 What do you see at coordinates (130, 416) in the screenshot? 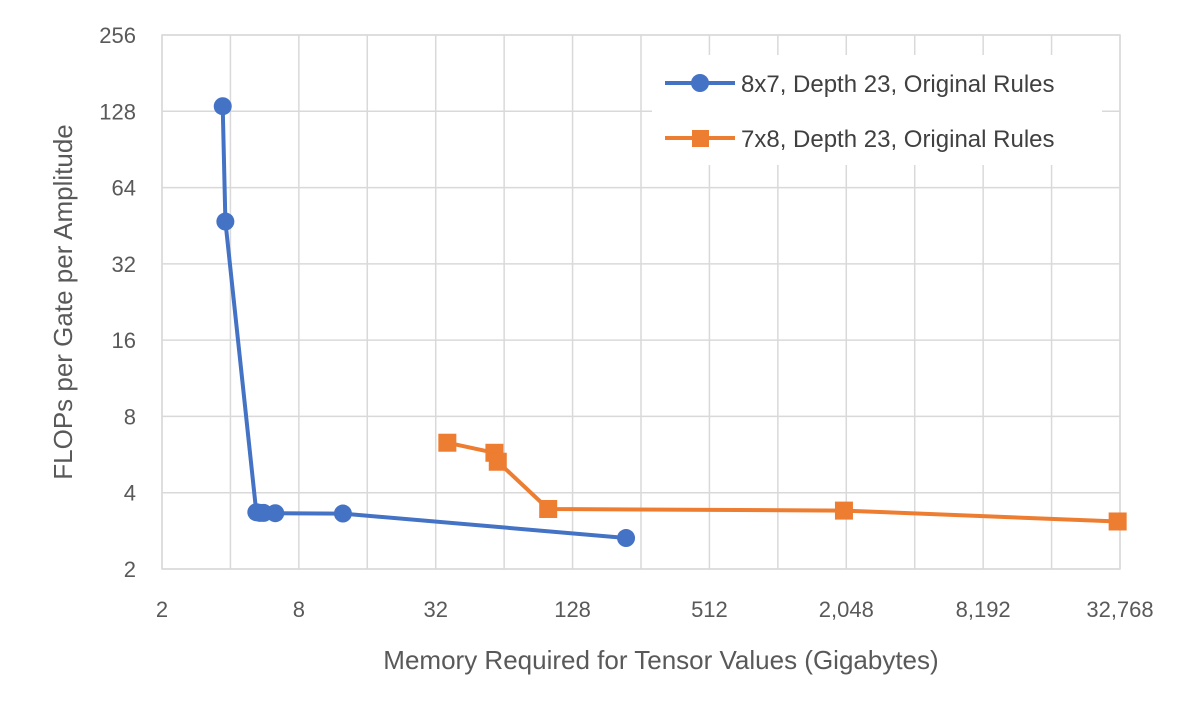
I see `y-tick-label: 8` at bounding box center [130, 416].